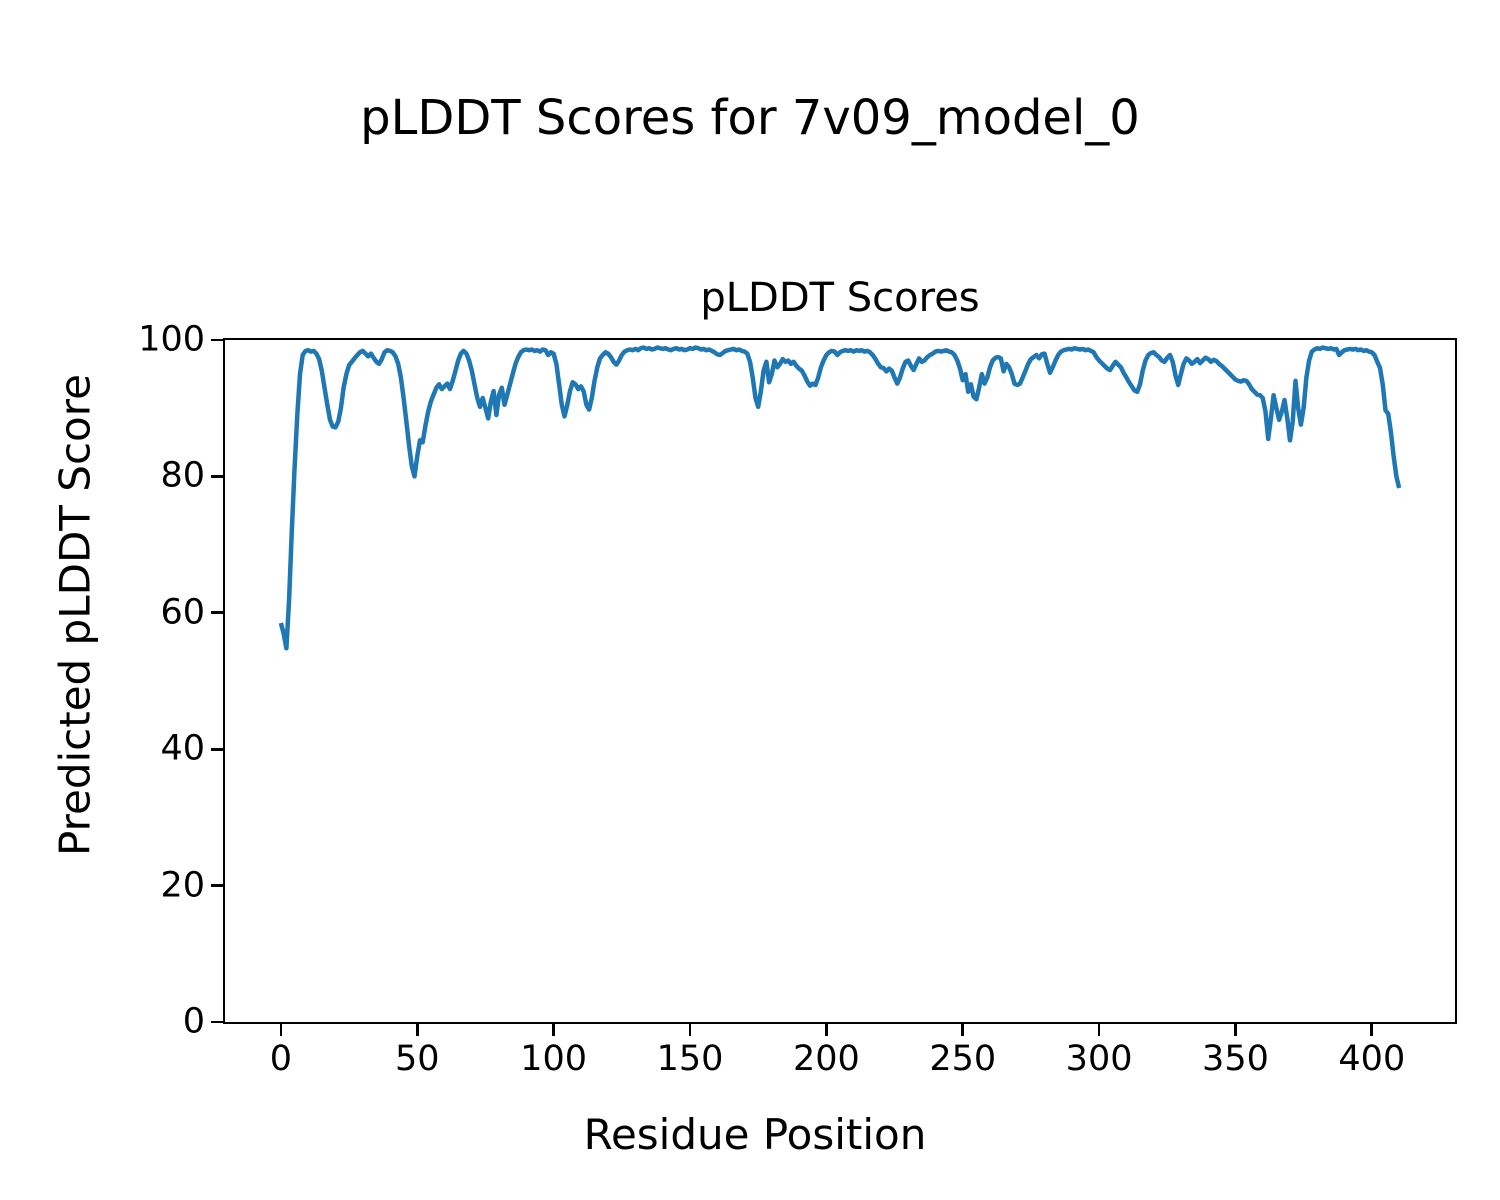 This screenshot has height=1200, width=1500. Describe the element at coordinates (417, 1059) in the screenshot. I see `x-tick-label: 50` at that location.